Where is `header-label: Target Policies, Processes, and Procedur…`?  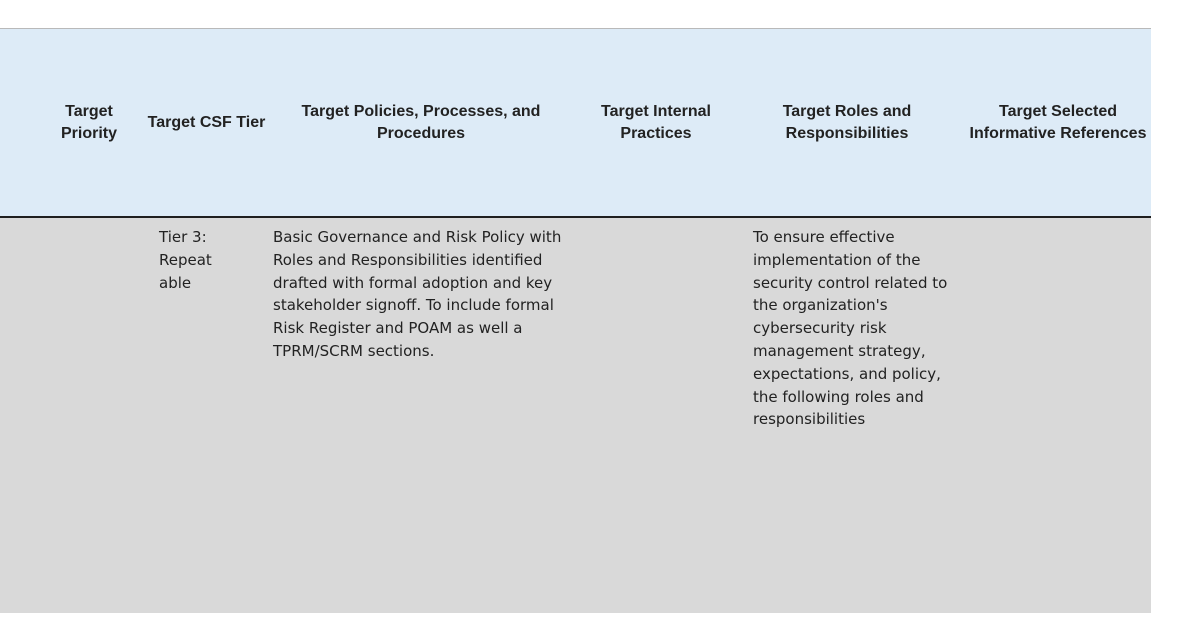 header-label: Target Policies, Processes, and Procedur… is located at coordinates (421, 122).